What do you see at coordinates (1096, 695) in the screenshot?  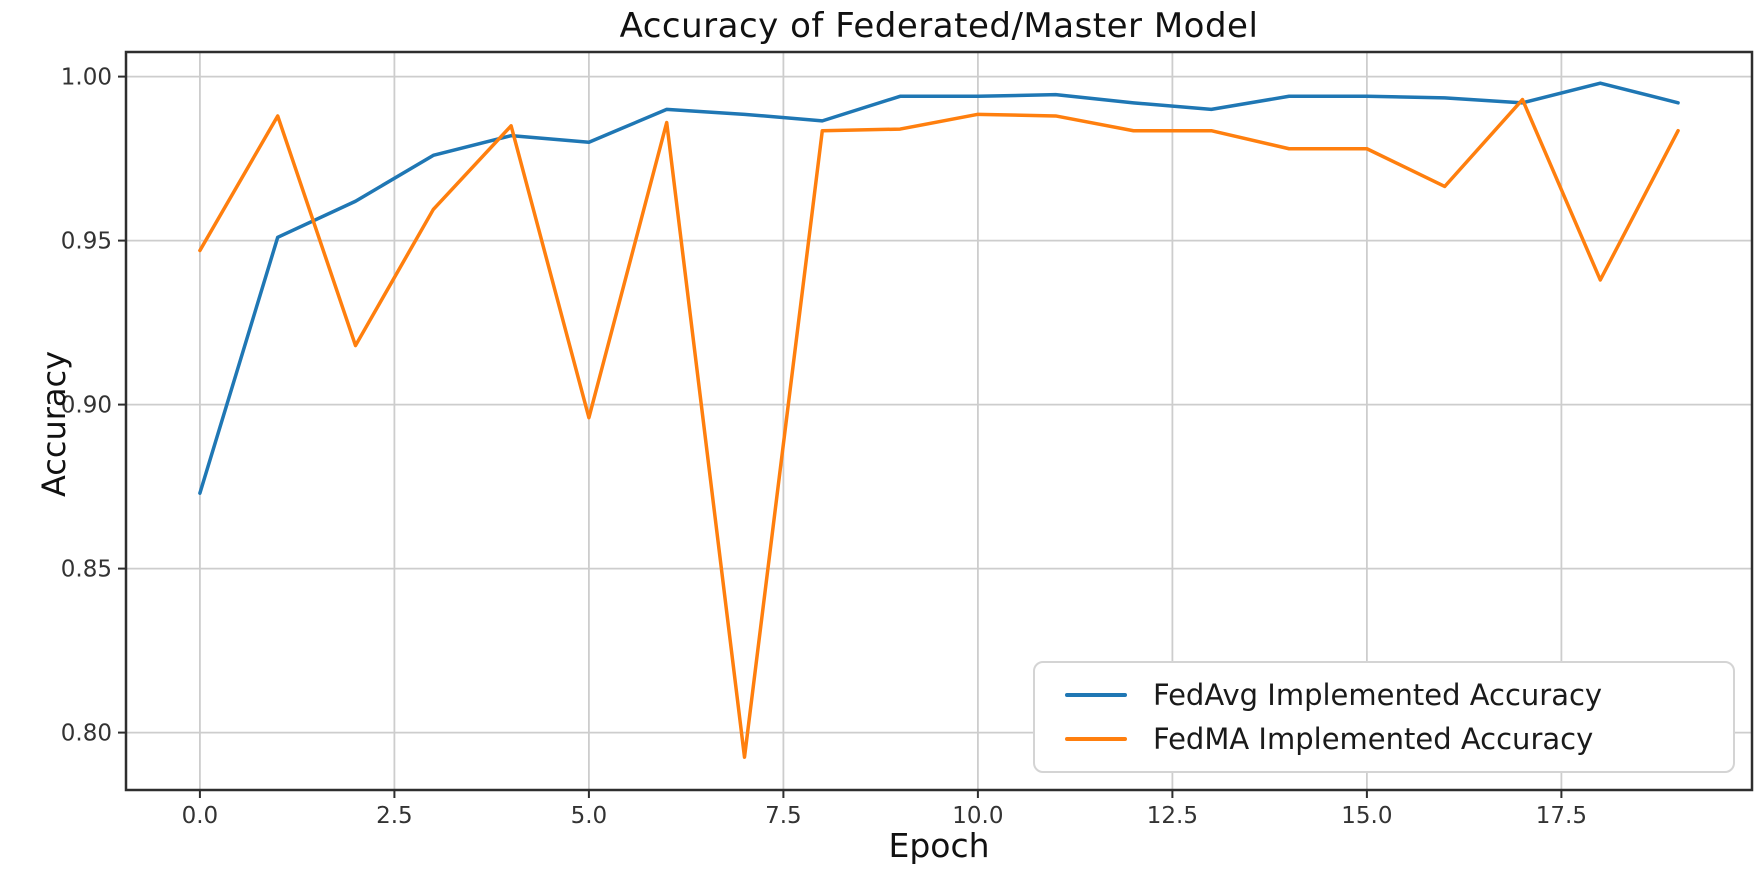 I see `fedavg-line-swatch-icon` at bounding box center [1096, 695].